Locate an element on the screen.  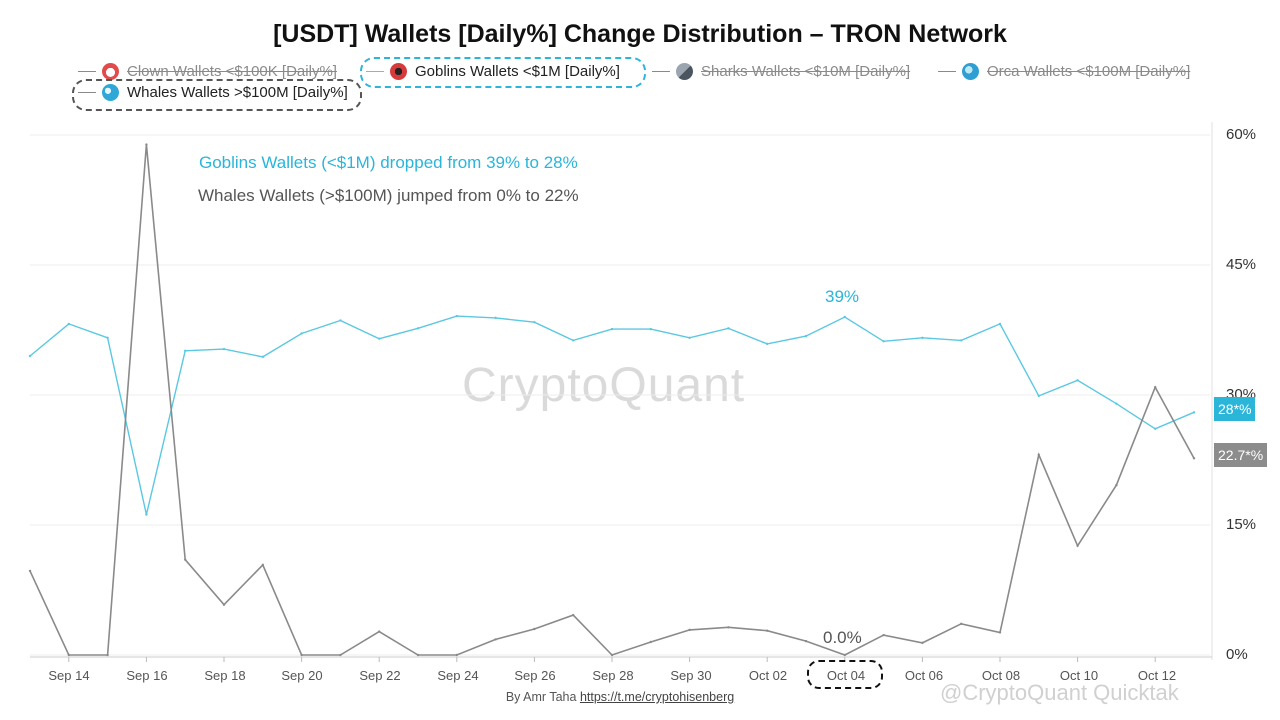
x-tick-label: Sep 24 is located at coordinates (458, 675).